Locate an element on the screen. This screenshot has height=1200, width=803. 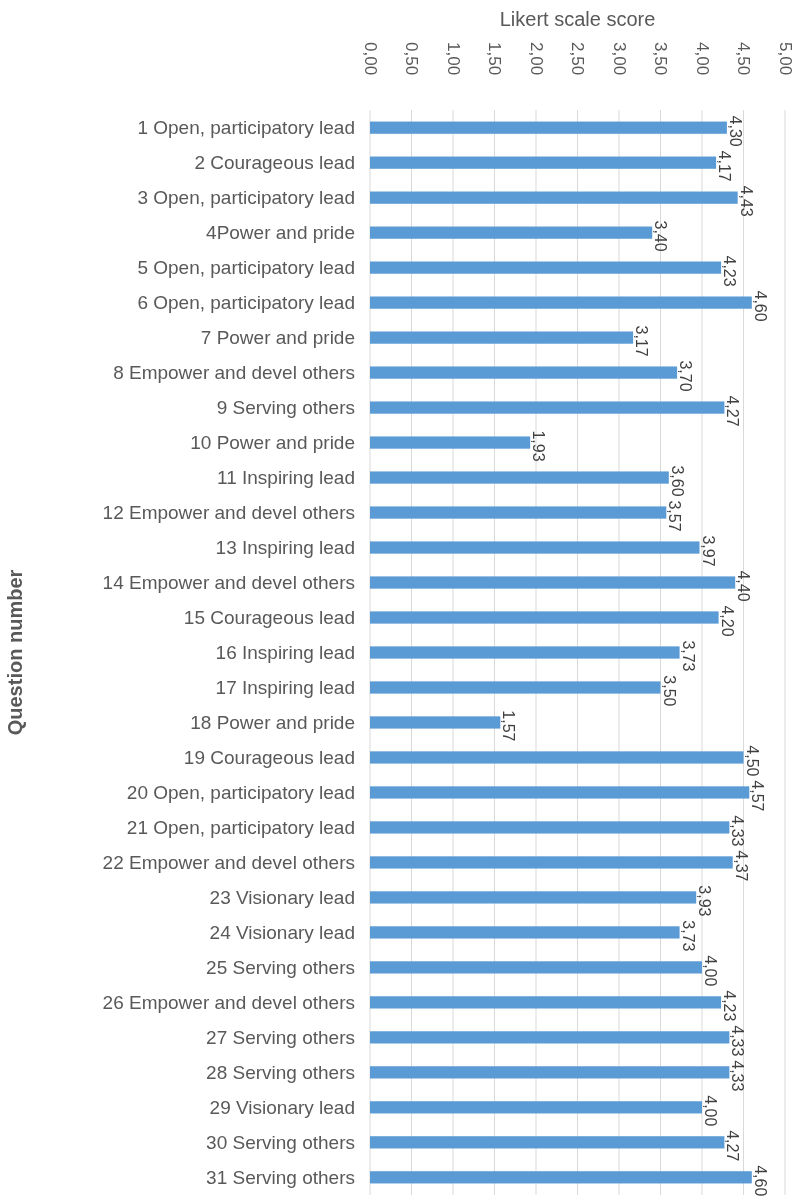
data-label: 4,20 is located at coordinates (727, 621).